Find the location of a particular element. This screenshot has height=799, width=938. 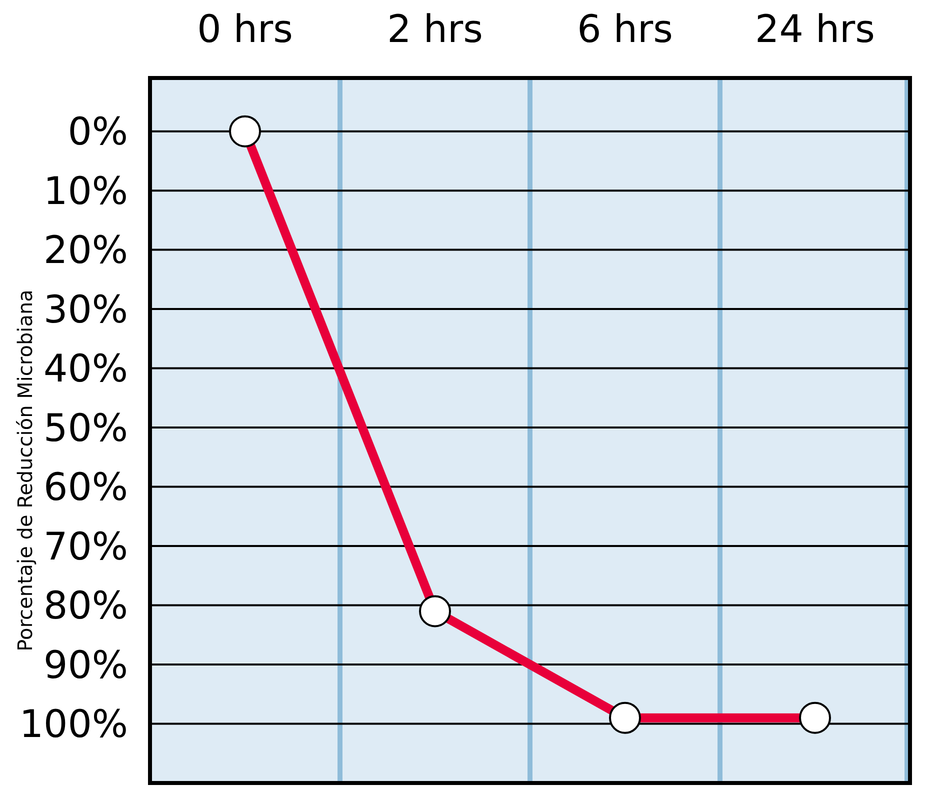

x-tick-label: 6 hrs is located at coordinates (625, 29).